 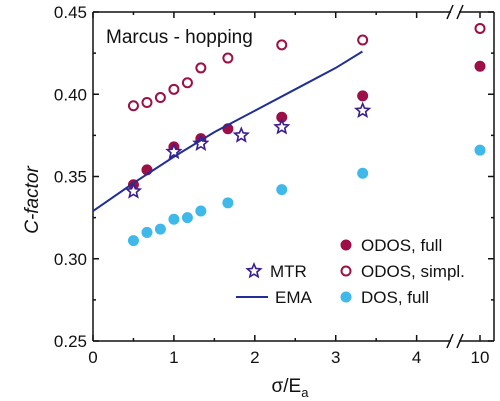 What do you see at coordinates (288, 271) in the screenshot?
I see `legend-label-mtr: MTR` at bounding box center [288, 271].